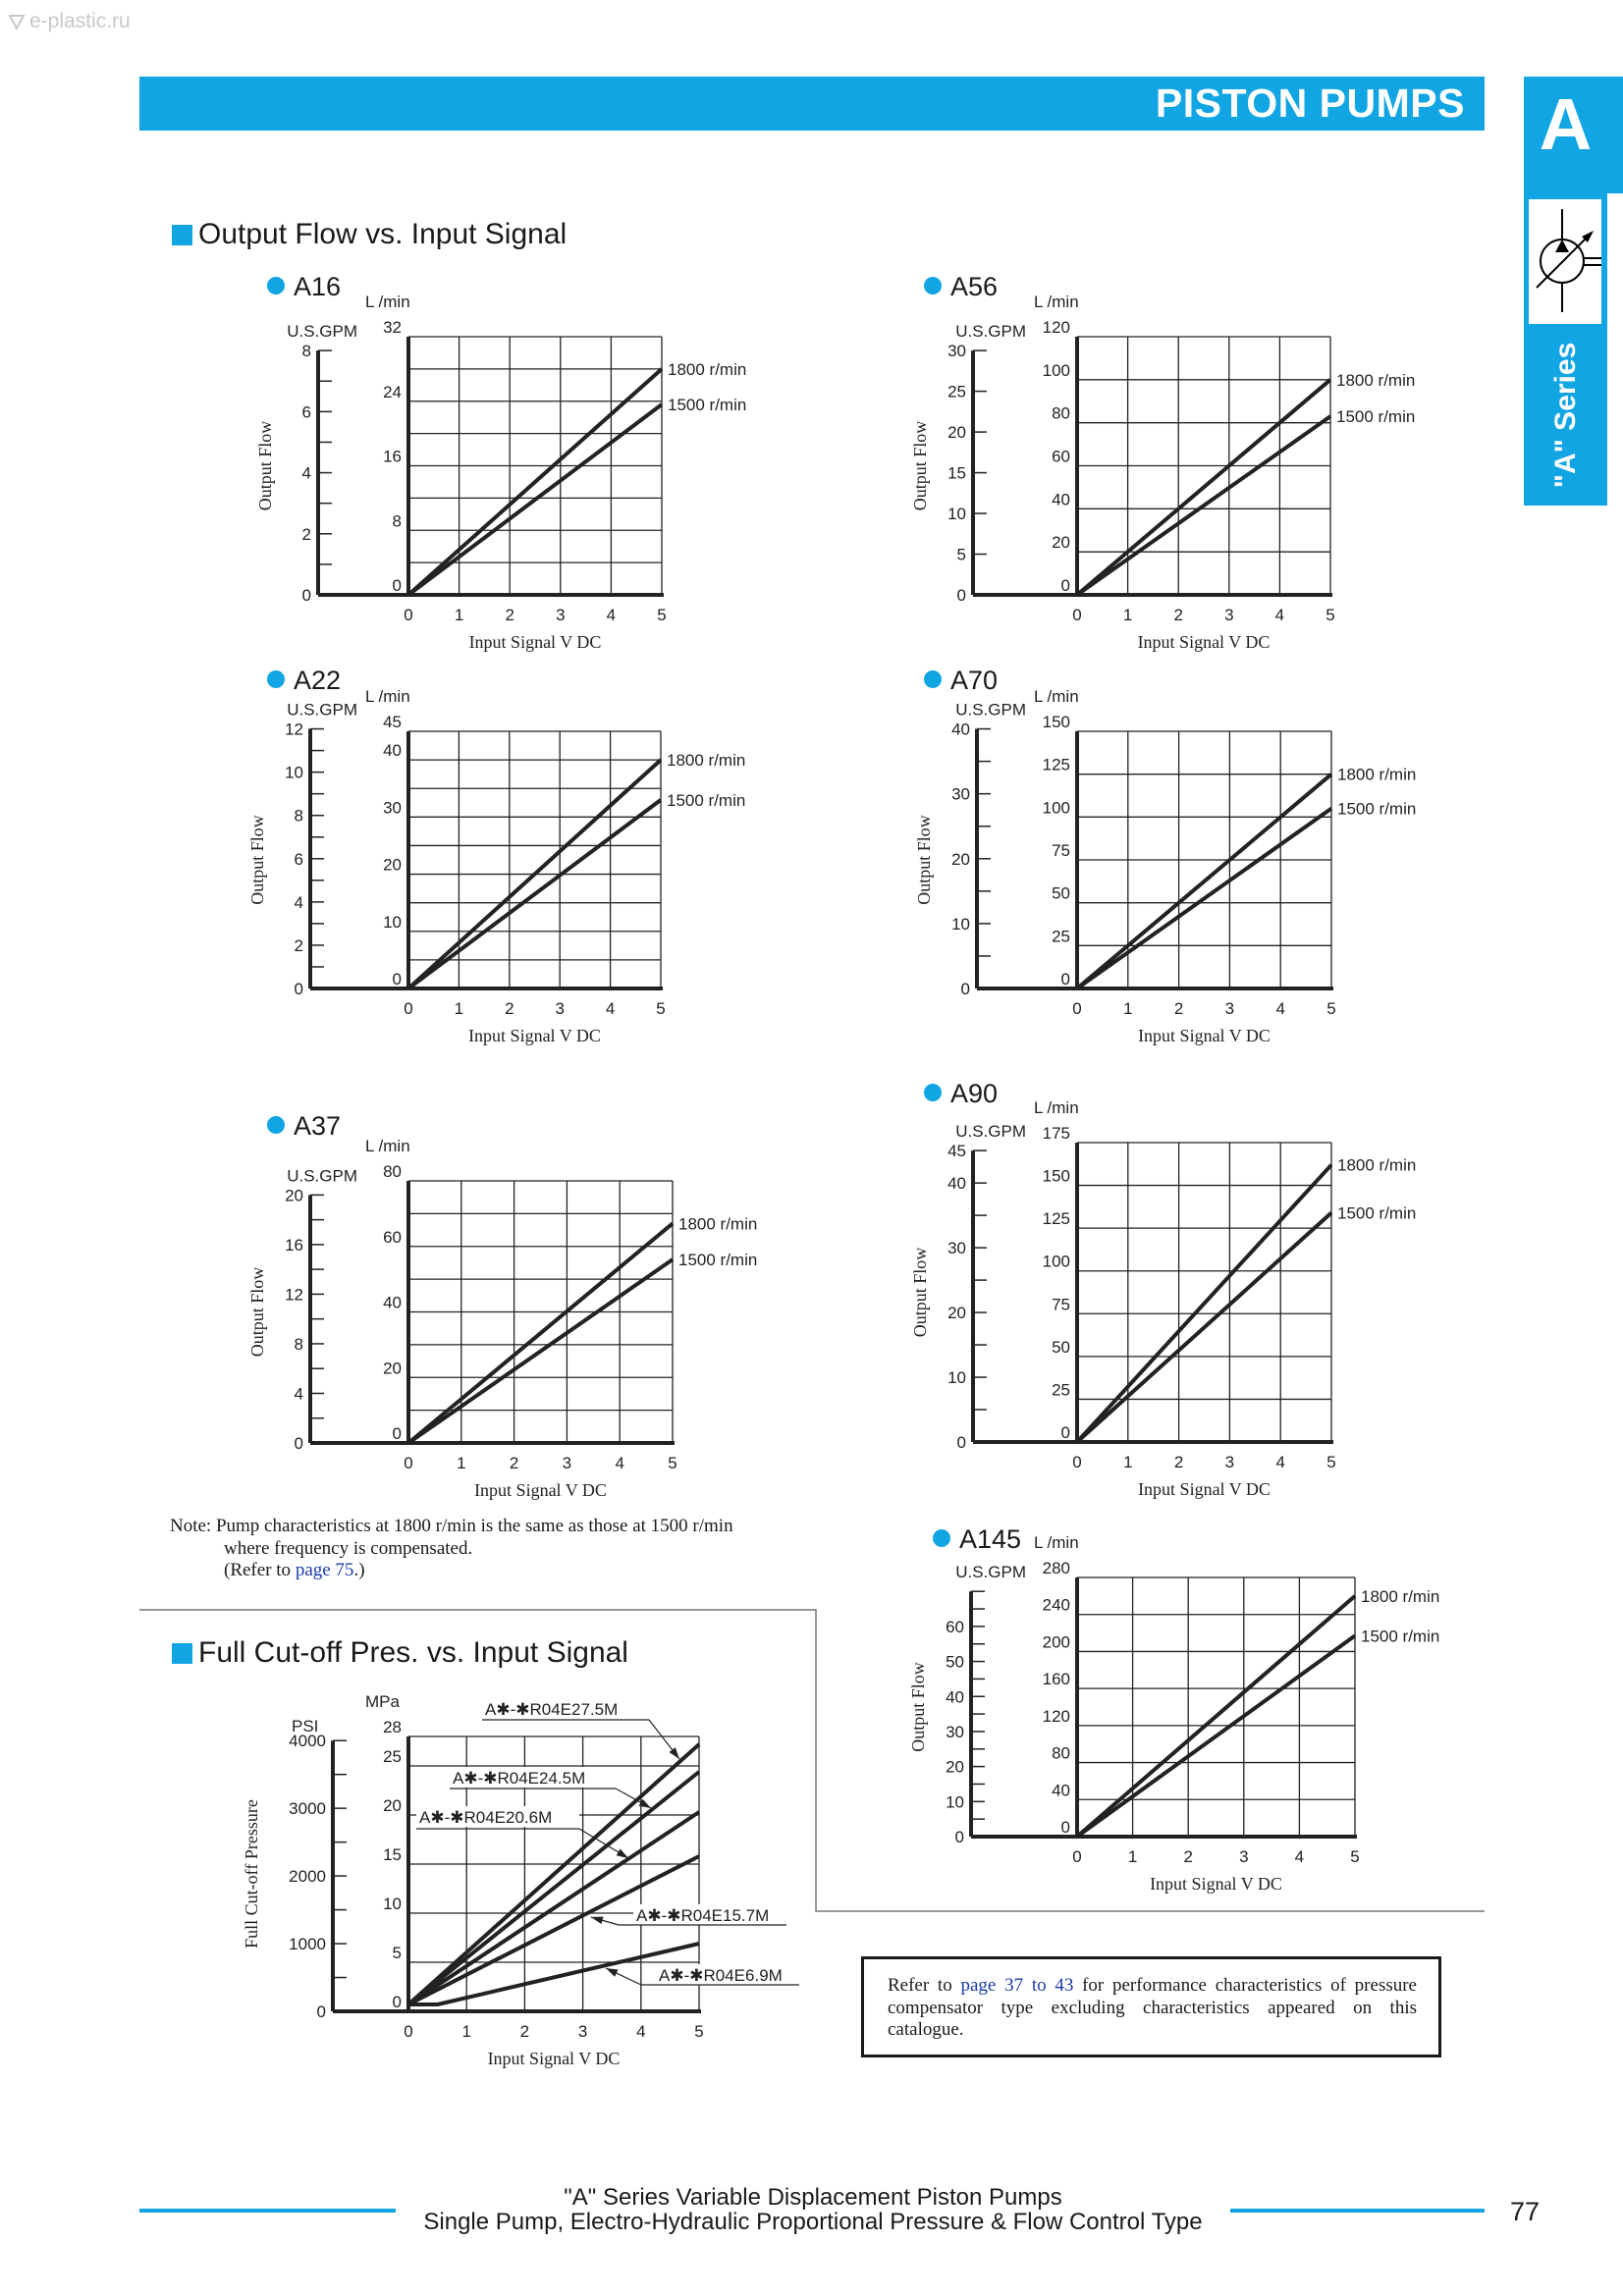  What do you see at coordinates (1056, 1641) in the screenshot?
I see `y-tick-label: 200` at bounding box center [1056, 1641].